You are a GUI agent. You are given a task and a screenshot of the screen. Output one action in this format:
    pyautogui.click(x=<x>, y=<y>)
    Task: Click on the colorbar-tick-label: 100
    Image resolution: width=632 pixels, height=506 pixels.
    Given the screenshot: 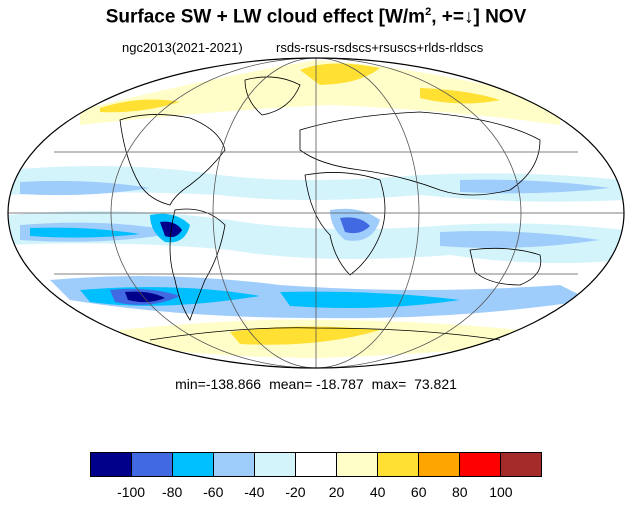 What is the action you would take?
    pyautogui.click(x=501, y=492)
    